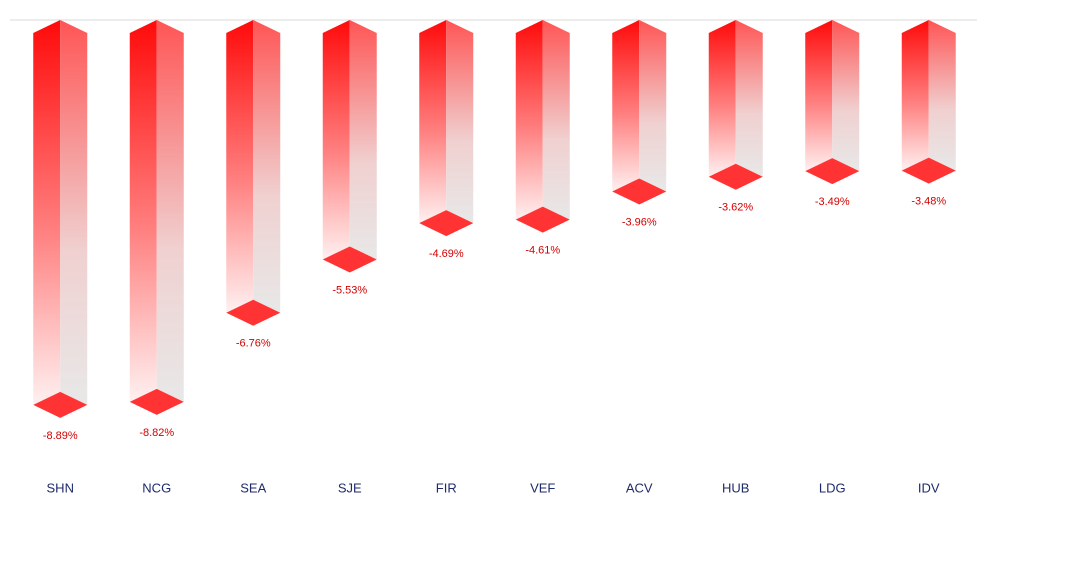 The height and width of the screenshot is (578, 1092). What do you see at coordinates (542, 487) in the screenshot?
I see `x-tick-label: VEF` at bounding box center [542, 487].